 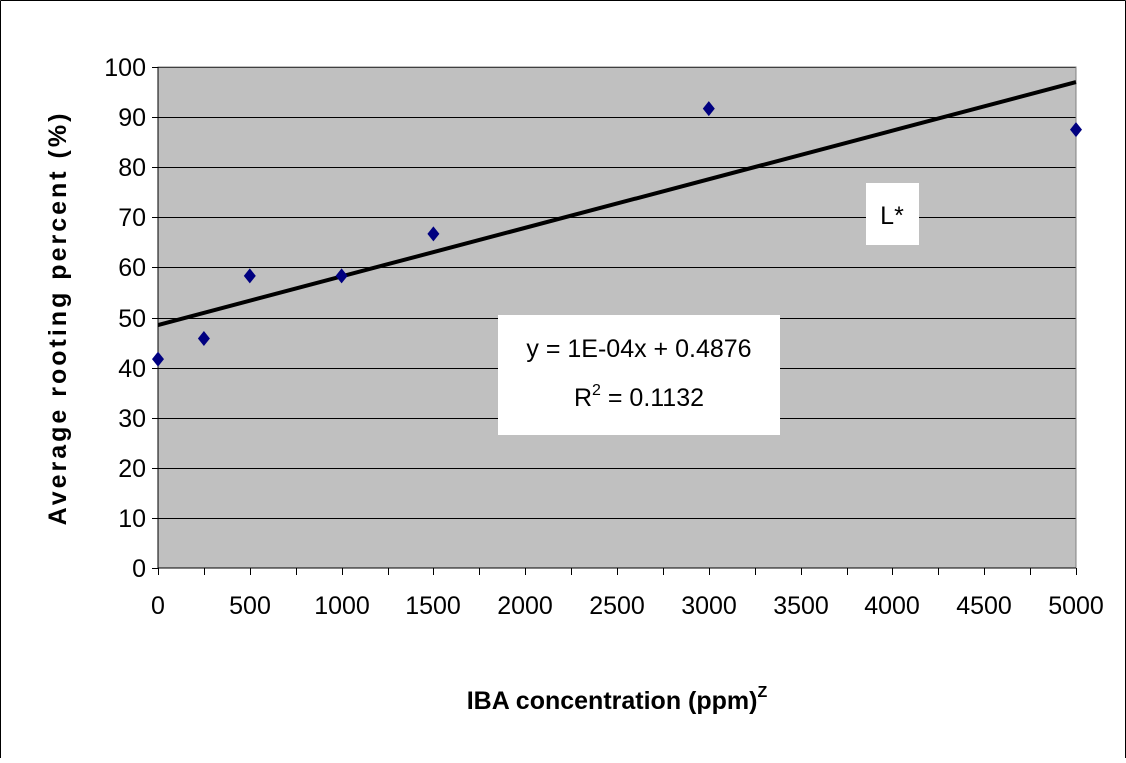 I want to click on y-tick-label-30: 30, so click(x=132, y=419).